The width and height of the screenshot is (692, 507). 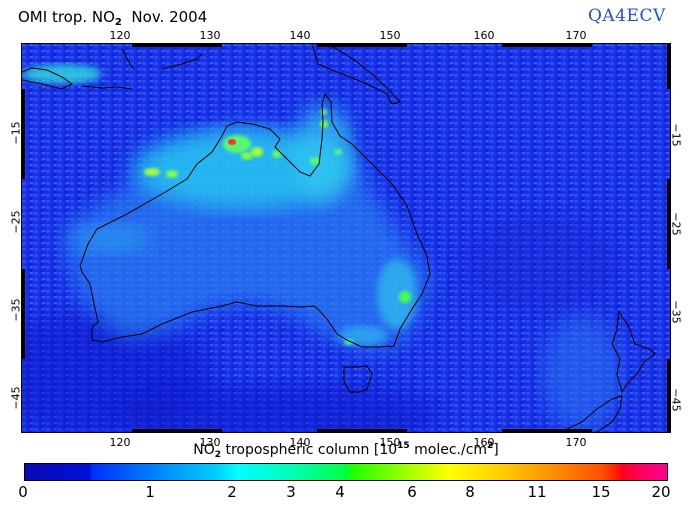 I want to click on lat-tick-right-15: −15, so click(x=676, y=135).